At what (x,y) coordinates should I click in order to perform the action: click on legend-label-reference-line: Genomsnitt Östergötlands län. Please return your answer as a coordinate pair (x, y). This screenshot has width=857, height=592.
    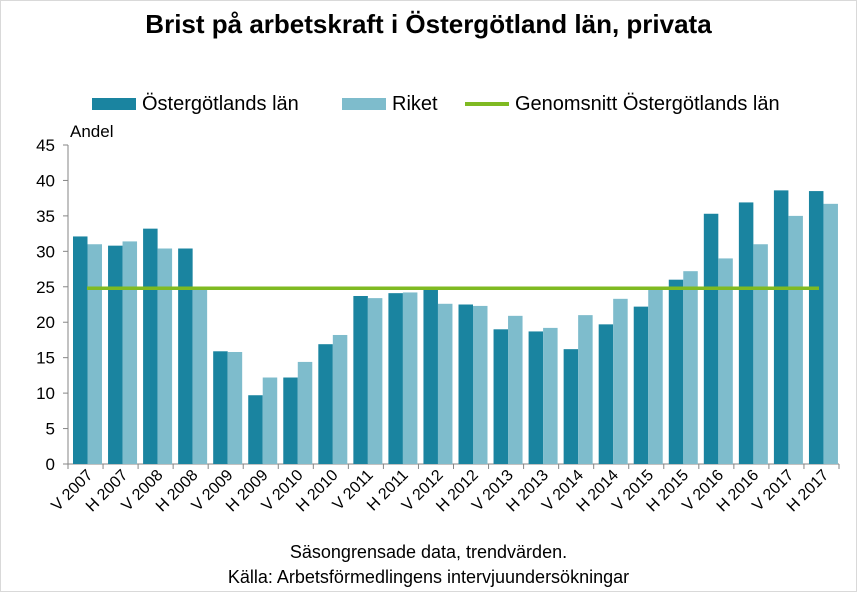
    Looking at the image, I should click on (647, 103).